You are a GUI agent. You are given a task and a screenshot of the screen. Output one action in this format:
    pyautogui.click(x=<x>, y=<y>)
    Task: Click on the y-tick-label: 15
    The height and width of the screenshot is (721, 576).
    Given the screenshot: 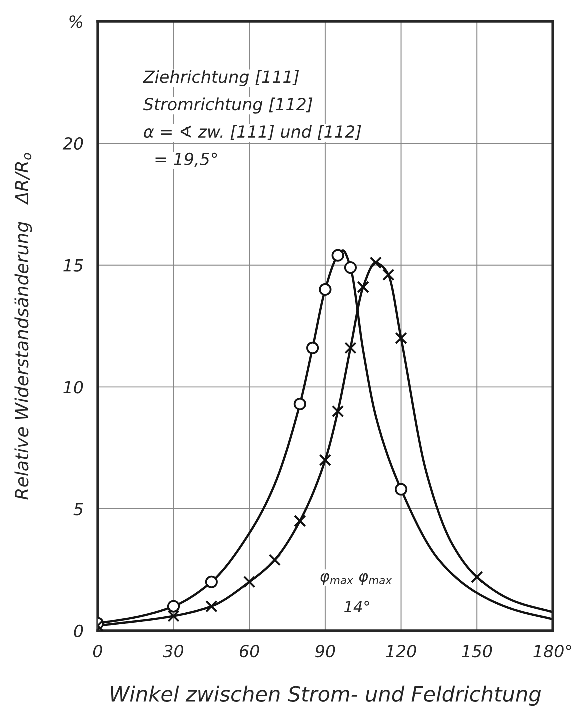 What is the action you would take?
    pyautogui.click(x=74, y=266)
    